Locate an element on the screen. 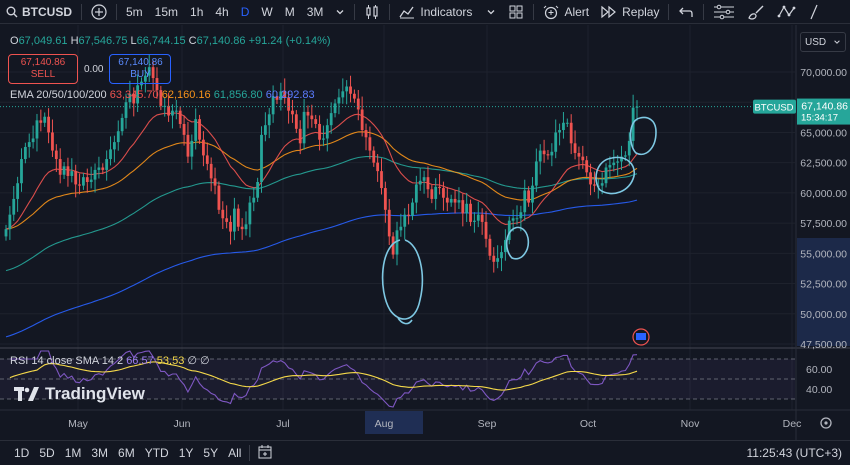 The width and height of the screenshot is (850, 465). sell-button: 67,140.86 SELL is located at coordinates (43, 69).